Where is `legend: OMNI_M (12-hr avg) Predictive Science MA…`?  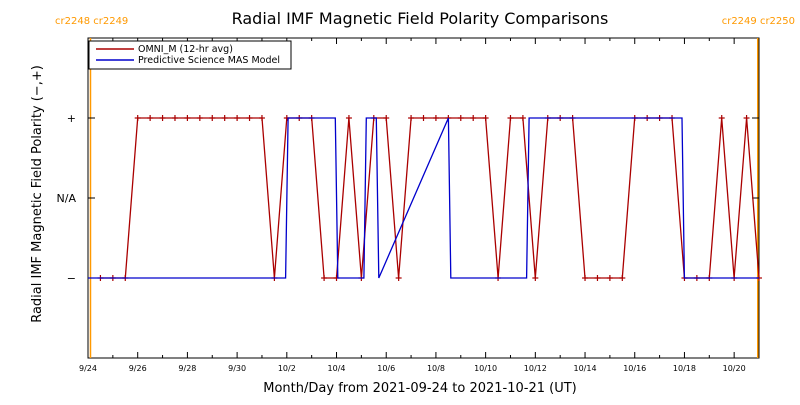
legend: OMNI_M (12-hr avg) Predictive Science MA… is located at coordinates (190, 55).